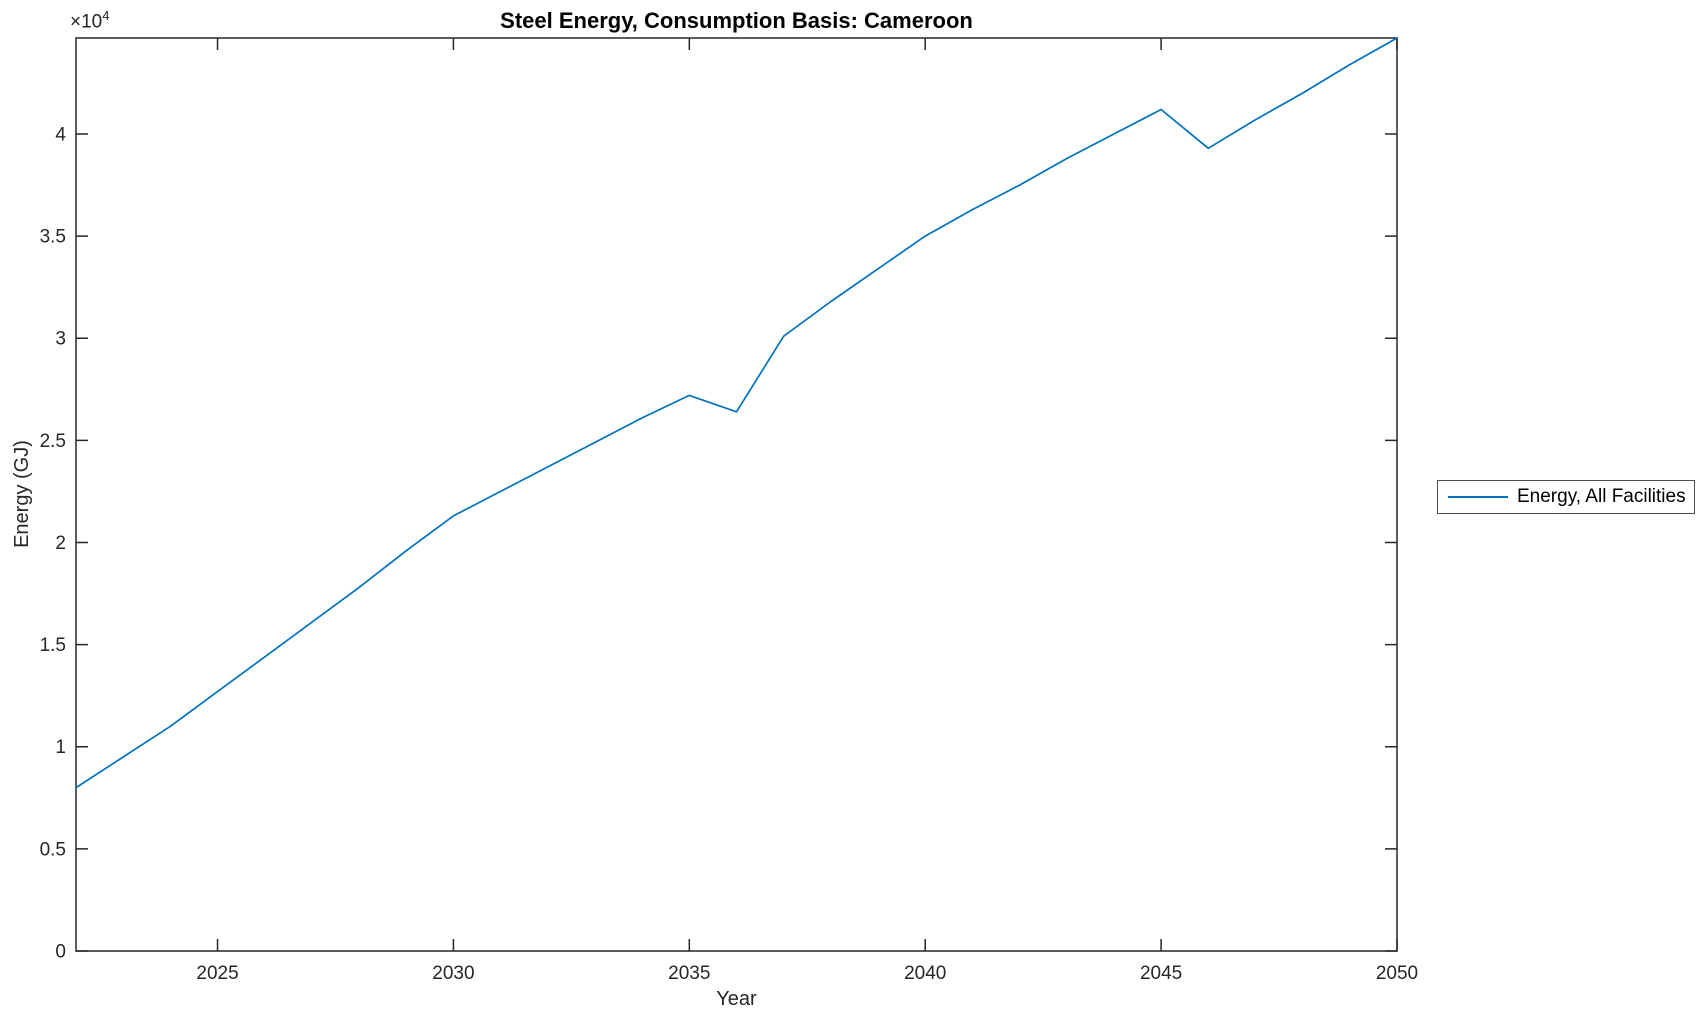 The height and width of the screenshot is (1023, 1703). Describe the element at coordinates (1478, 497) in the screenshot. I see `legend-line-sample` at that location.